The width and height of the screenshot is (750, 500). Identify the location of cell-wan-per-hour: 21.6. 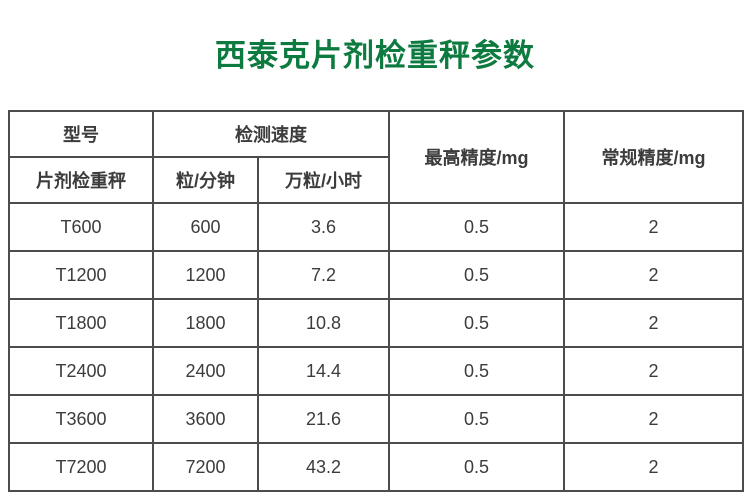
(323, 419).